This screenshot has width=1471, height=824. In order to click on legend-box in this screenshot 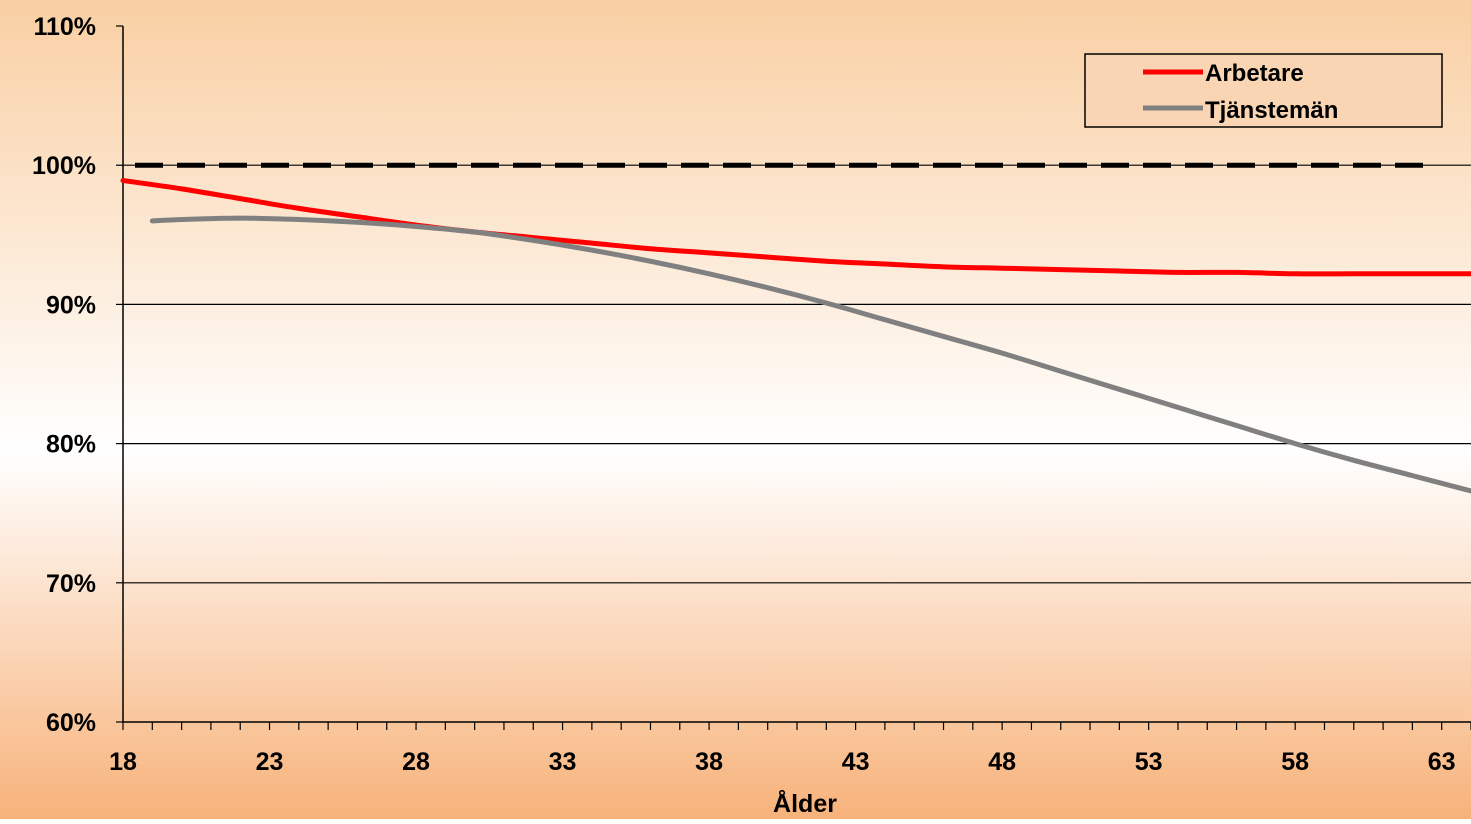, I will do `click(1263, 90)`.